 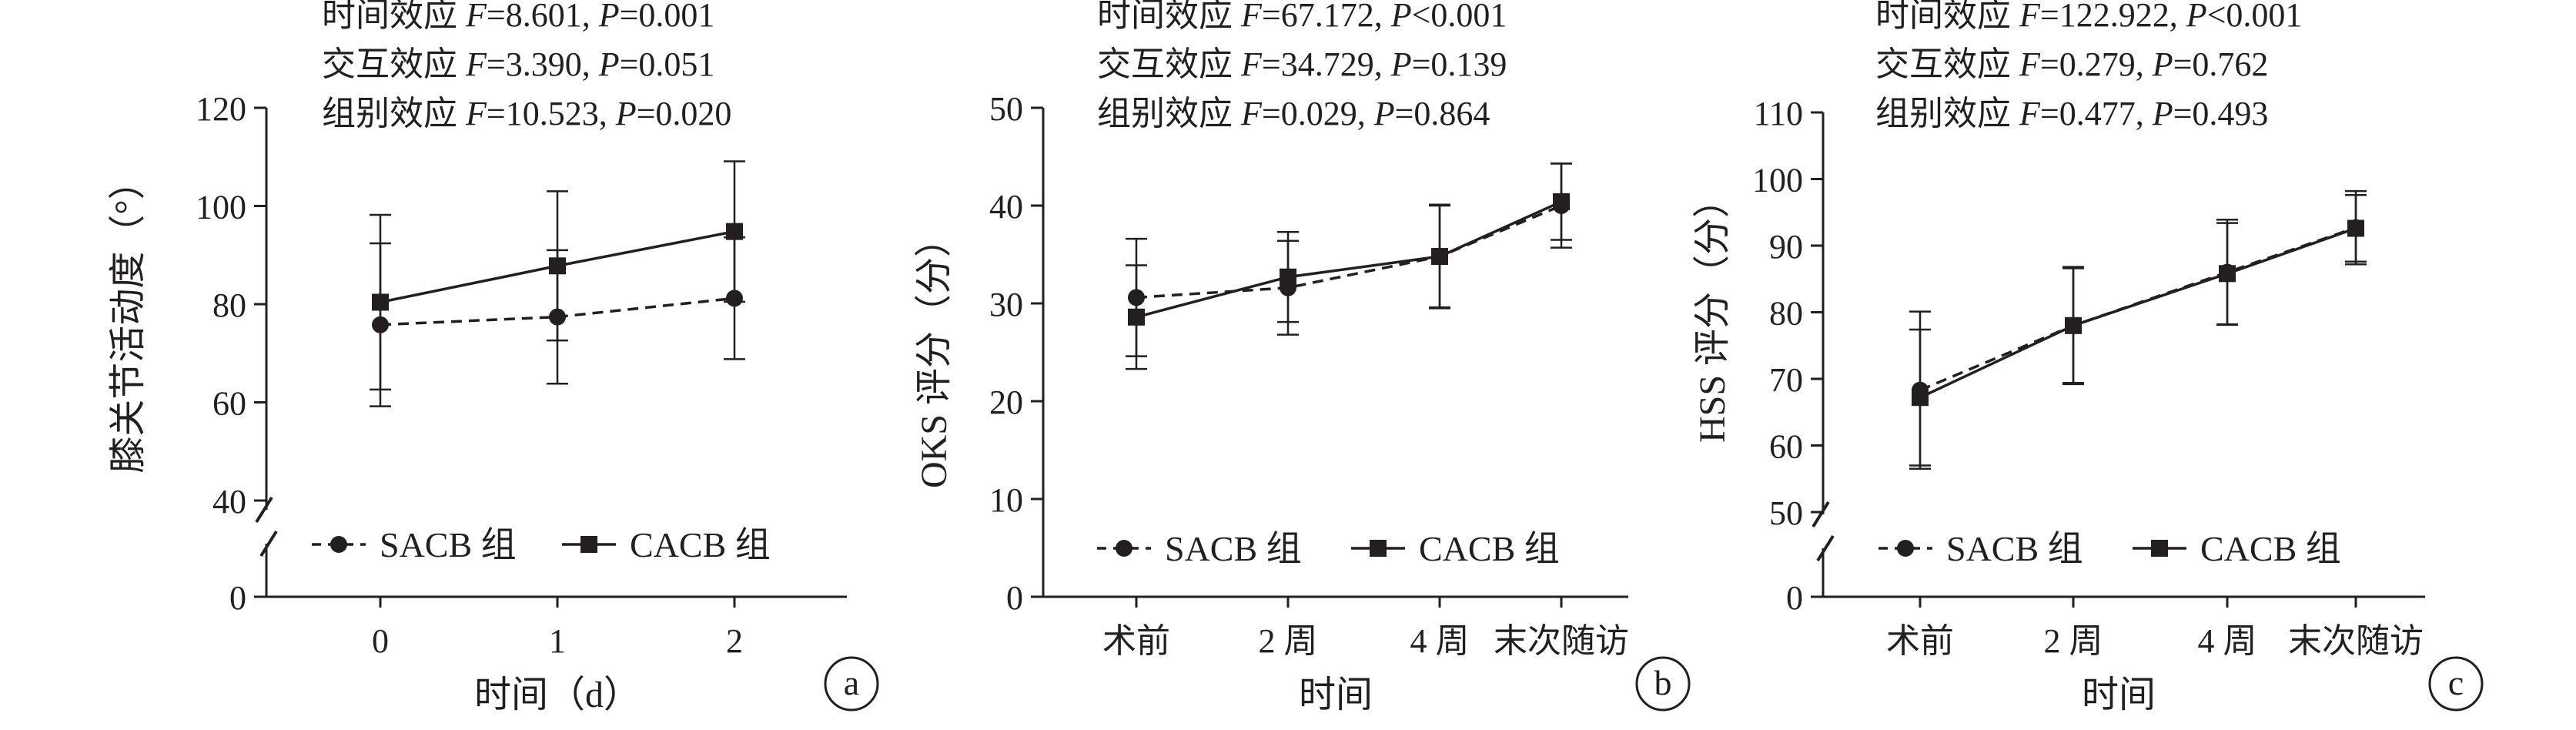 What do you see at coordinates (1786, 247) in the screenshot?
I see `y-tick-label: 90` at bounding box center [1786, 247].